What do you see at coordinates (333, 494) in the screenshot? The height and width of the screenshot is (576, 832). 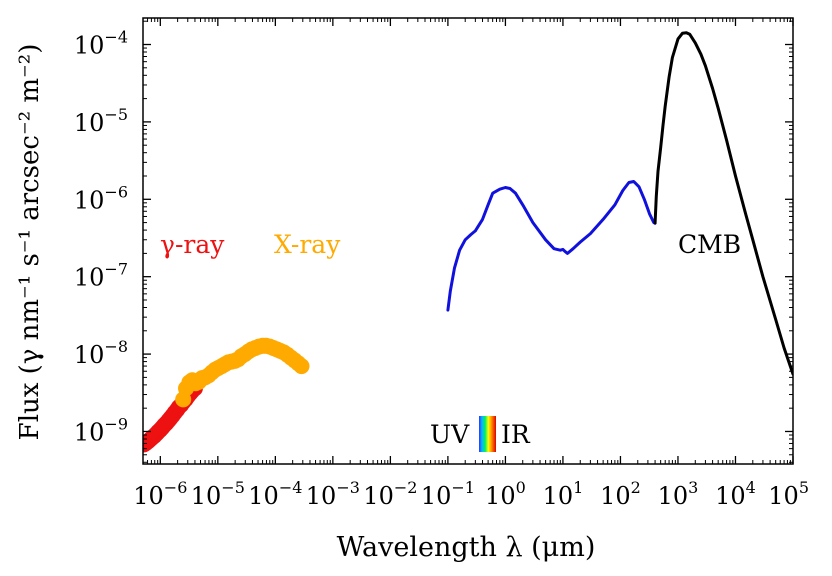 I see `x-tick-label: 10⁻³` at bounding box center [333, 494].